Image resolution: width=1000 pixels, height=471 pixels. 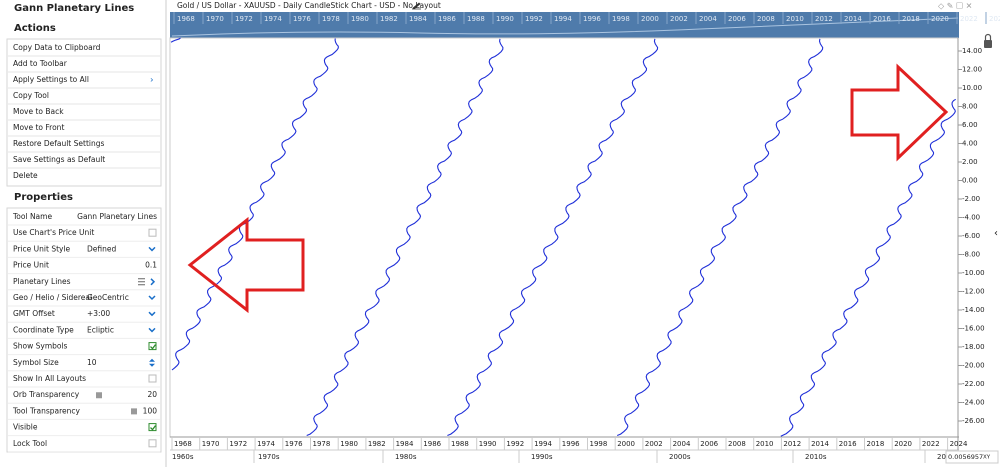 What do you see at coordinates (680, 457) in the screenshot?
I see `decade-label: 2000s` at bounding box center [680, 457].